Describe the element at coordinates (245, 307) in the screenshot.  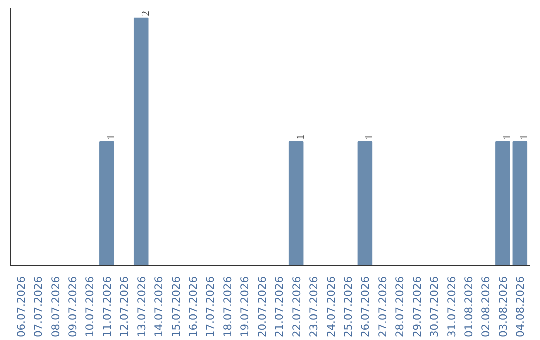
I see `x-tick-label: 19.07.2026` at that location.